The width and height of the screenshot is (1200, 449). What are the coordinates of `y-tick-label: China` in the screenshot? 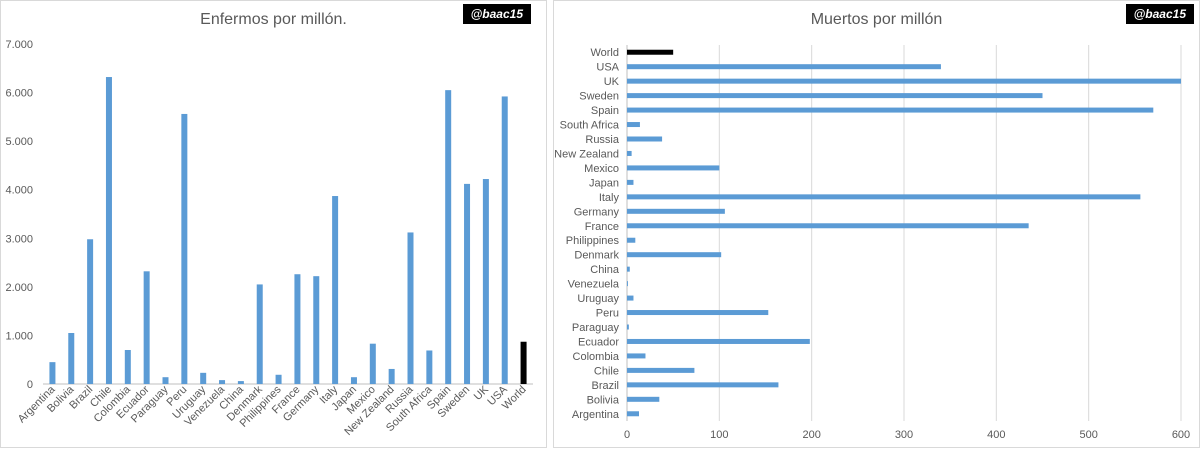 It's located at (605, 270).